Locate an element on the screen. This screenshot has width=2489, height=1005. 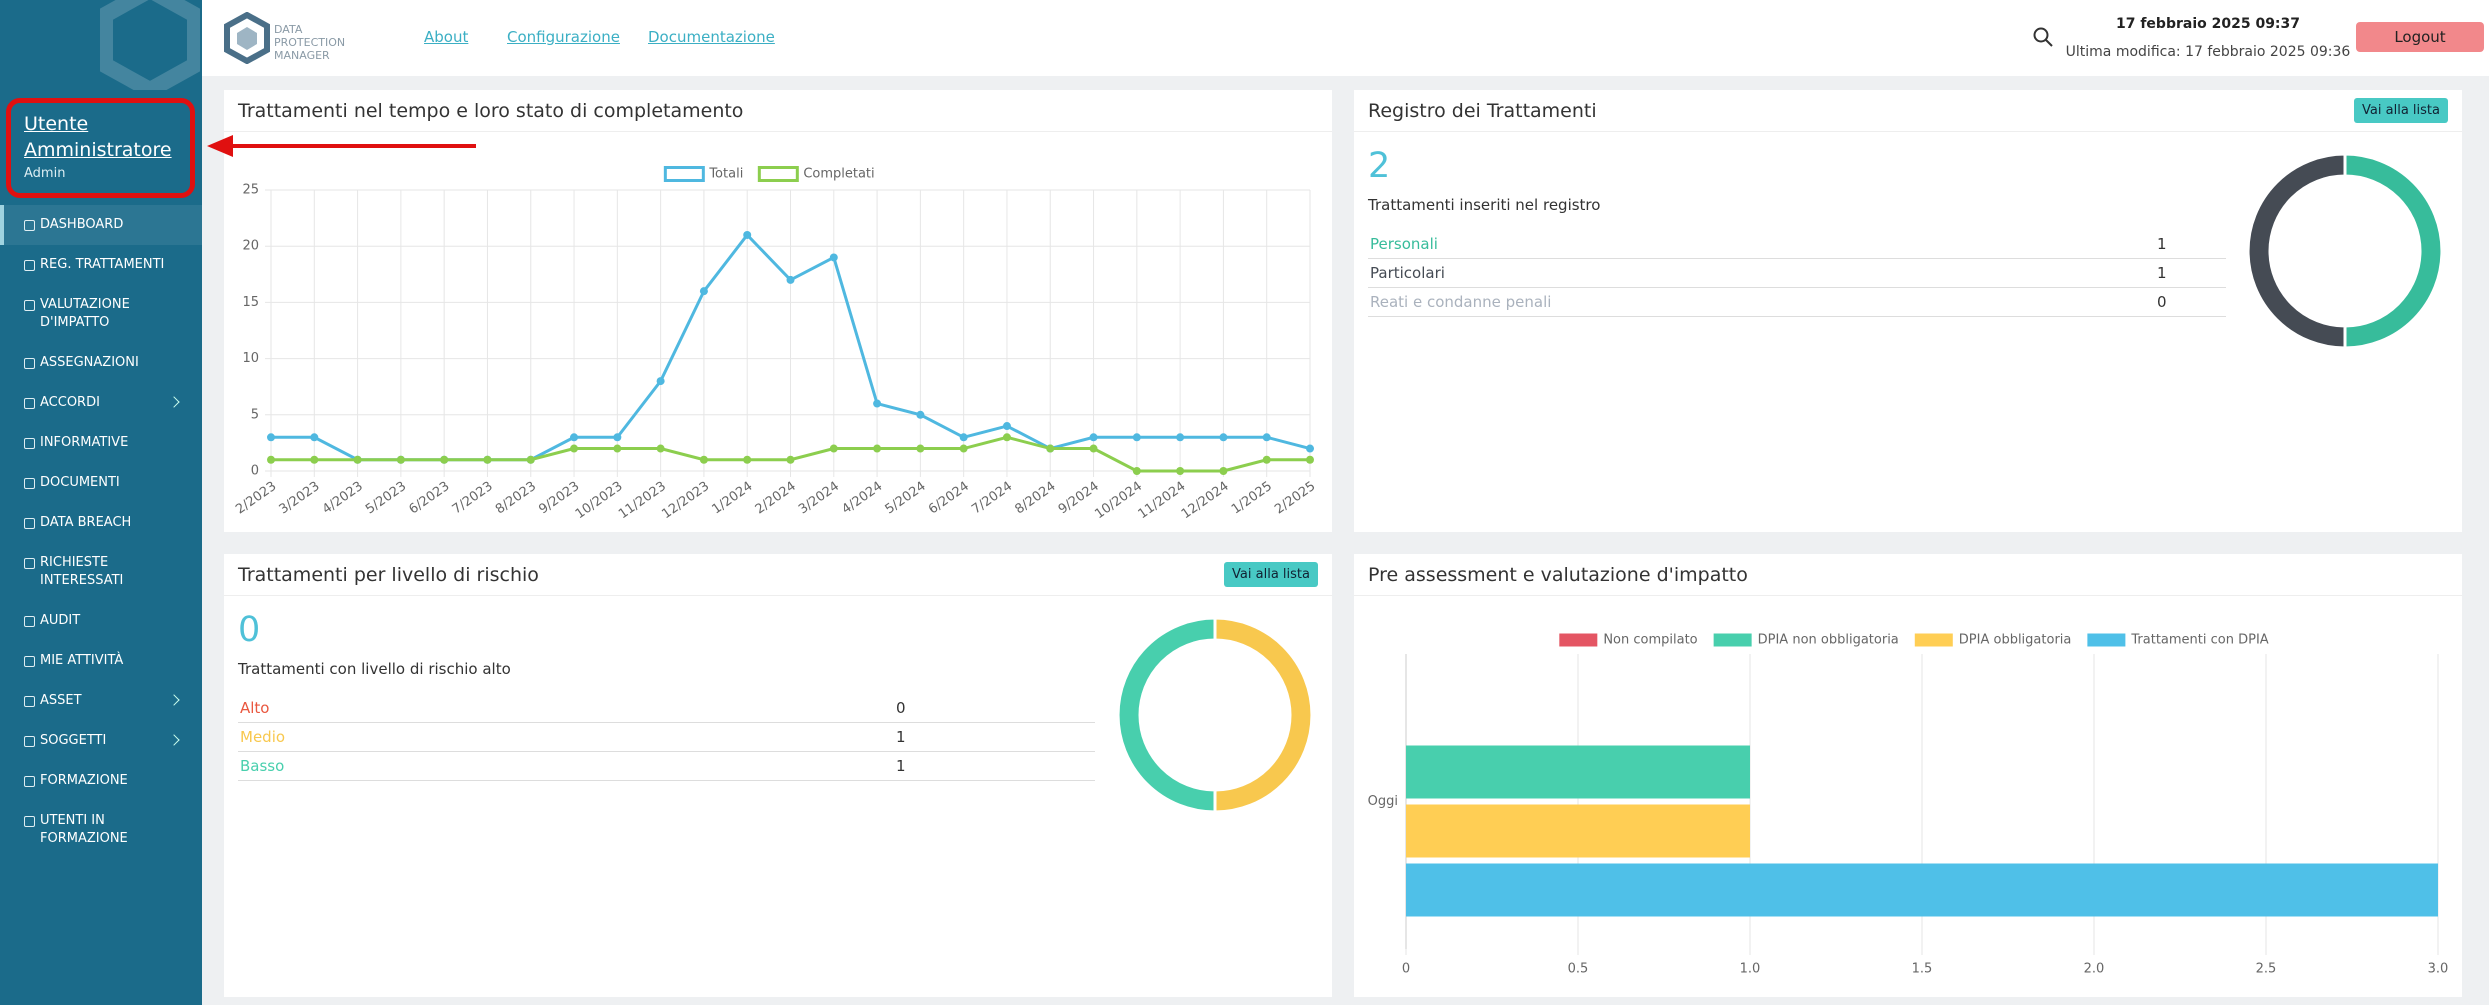
panel-title: Pre assessment e valutazione d'impatto is located at coordinates (1558, 575).